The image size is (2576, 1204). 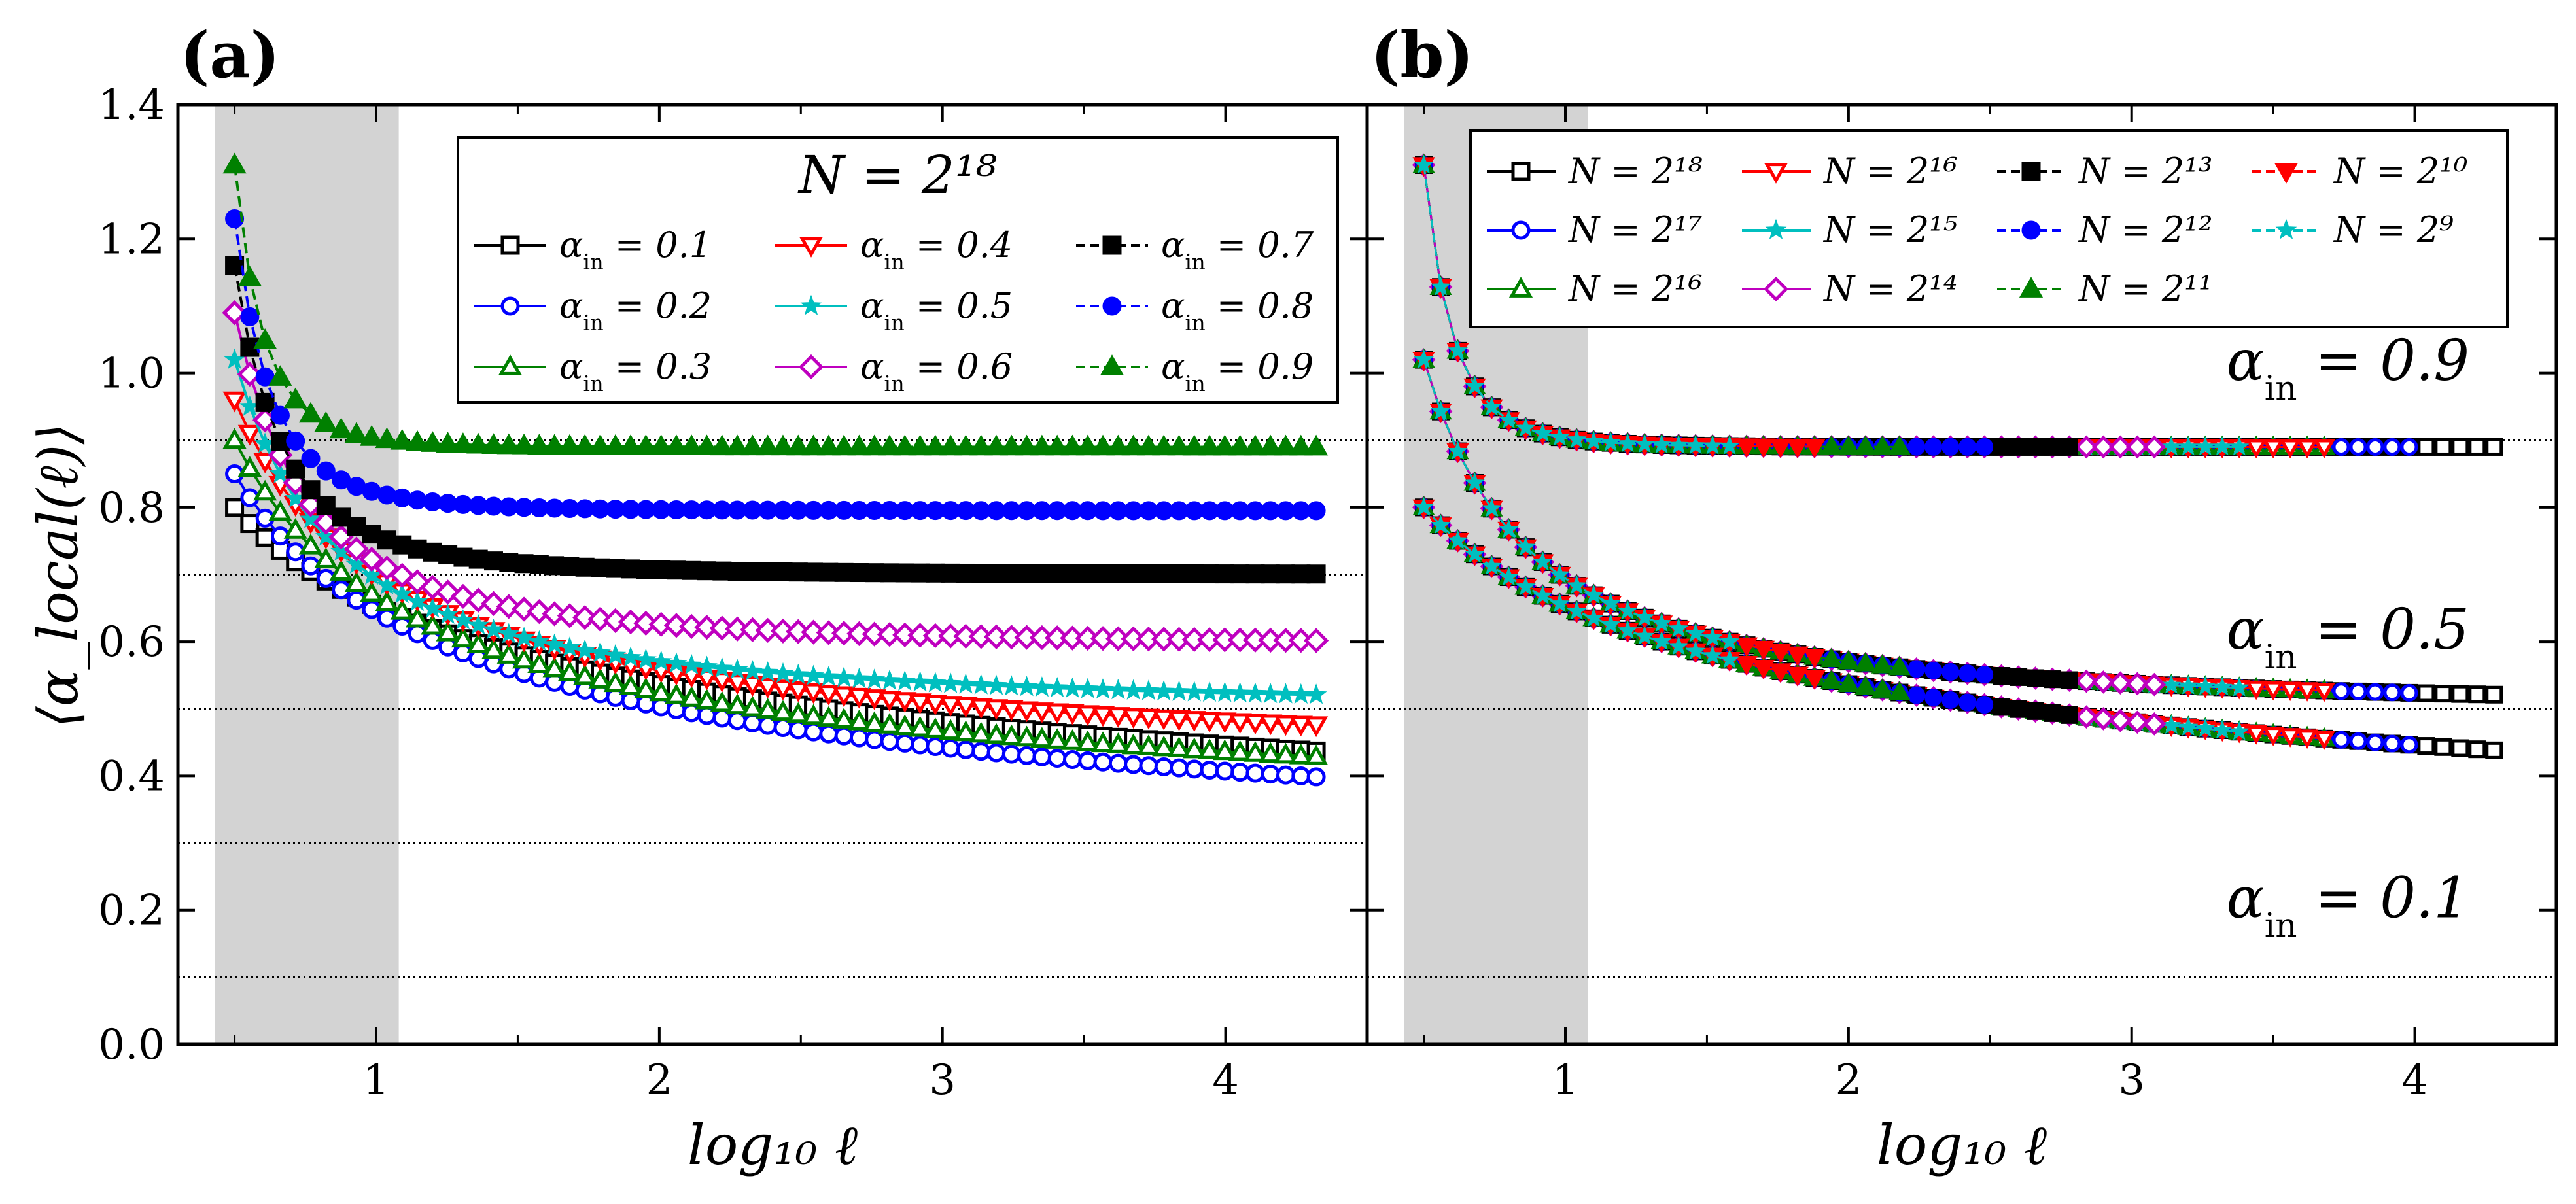 What do you see at coordinates (1849, 288) in the screenshot?
I see `legend-entry: N = 2¹⁴` at bounding box center [1849, 288].